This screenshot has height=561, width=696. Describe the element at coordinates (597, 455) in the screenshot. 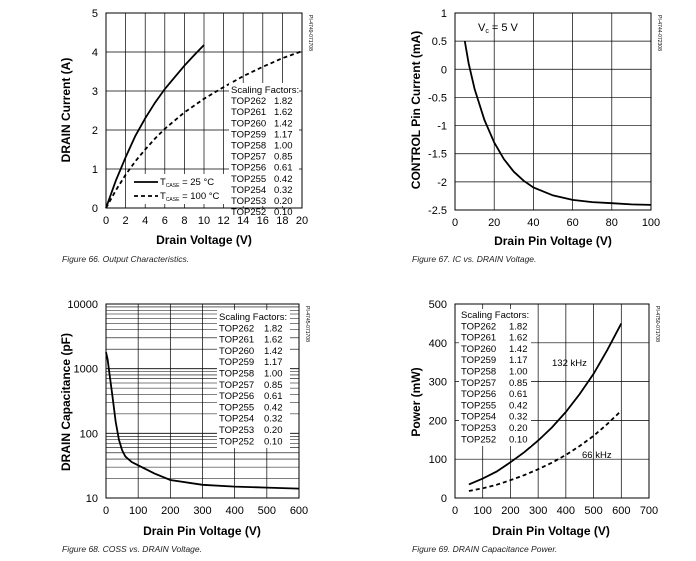

I see `series-label-66khz: 66 kHz` at that location.